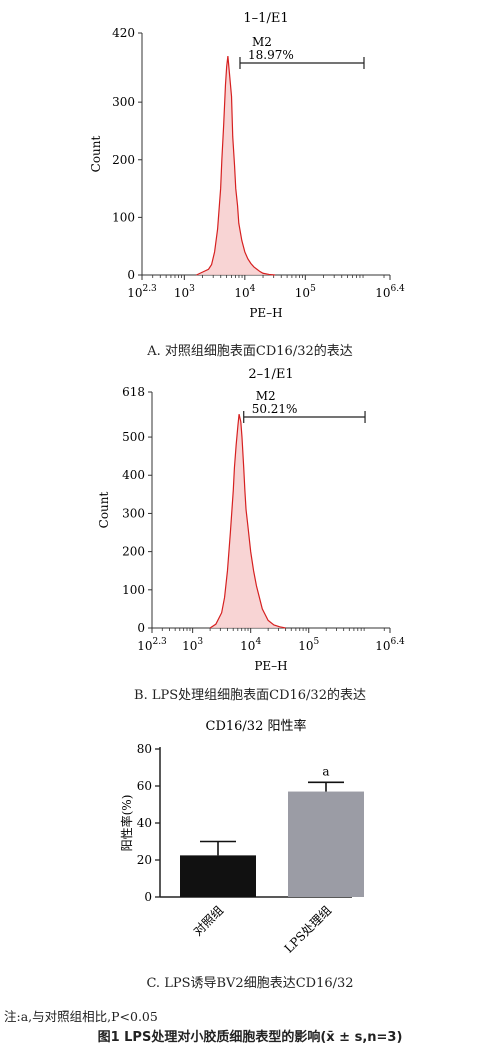  Describe the element at coordinates (250, 1037) in the screenshot. I see `figure-caption: 图1 LPS处理对小胶质细胞表型的影响(x̄ ± s,n=3)` at that location.